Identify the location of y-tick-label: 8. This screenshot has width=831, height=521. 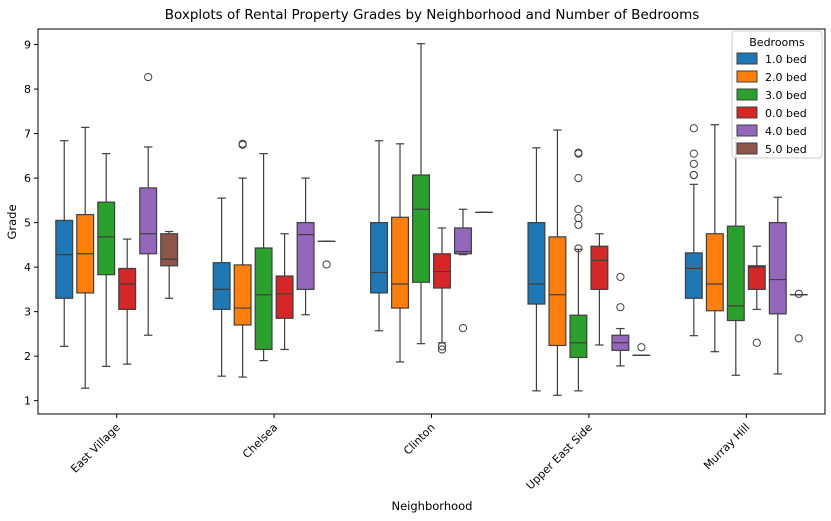
(27, 89).